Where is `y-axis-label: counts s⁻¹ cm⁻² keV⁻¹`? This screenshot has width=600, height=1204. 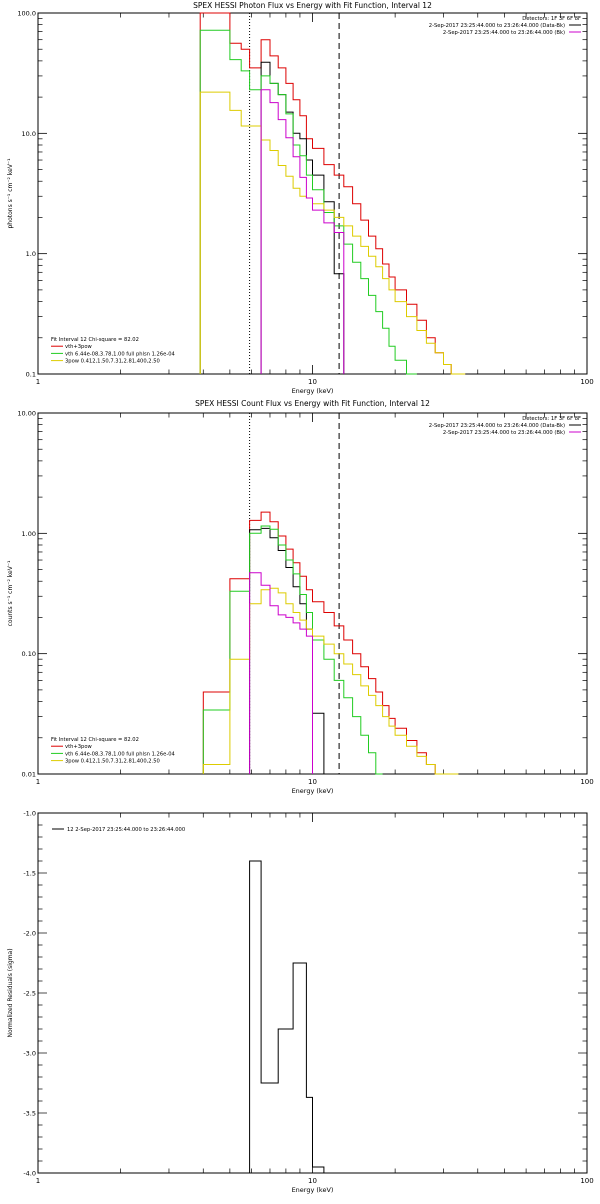 y-axis-label: counts s⁻¹ cm⁻² keV⁻¹ is located at coordinates (10, 593).